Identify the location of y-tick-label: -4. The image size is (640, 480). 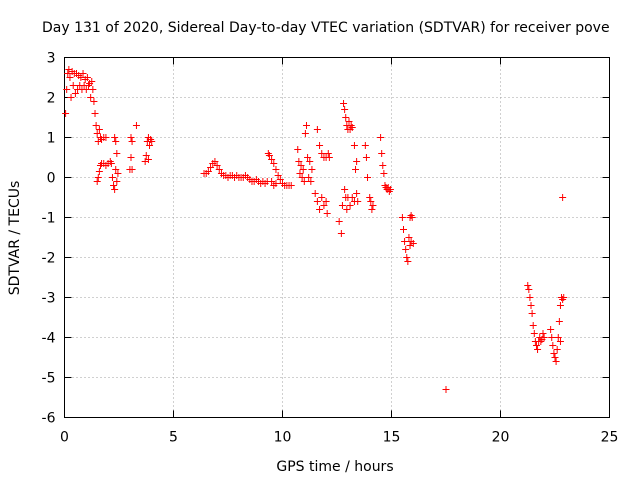
(49, 339).